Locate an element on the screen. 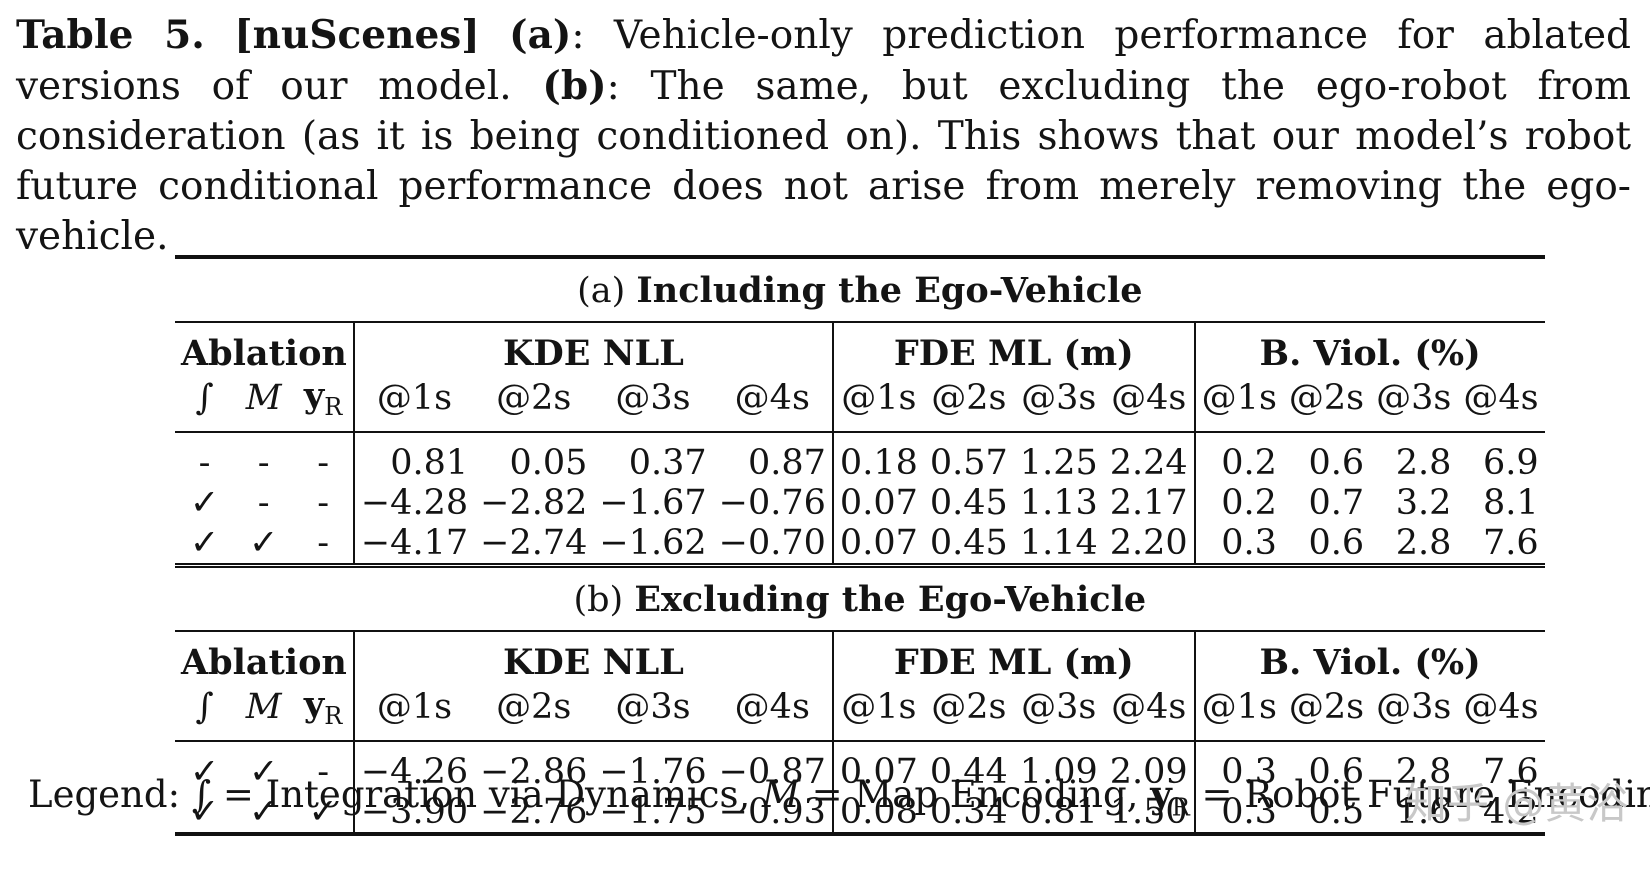  bviol-cell: 0.7 is located at coordinates (1336, 503).